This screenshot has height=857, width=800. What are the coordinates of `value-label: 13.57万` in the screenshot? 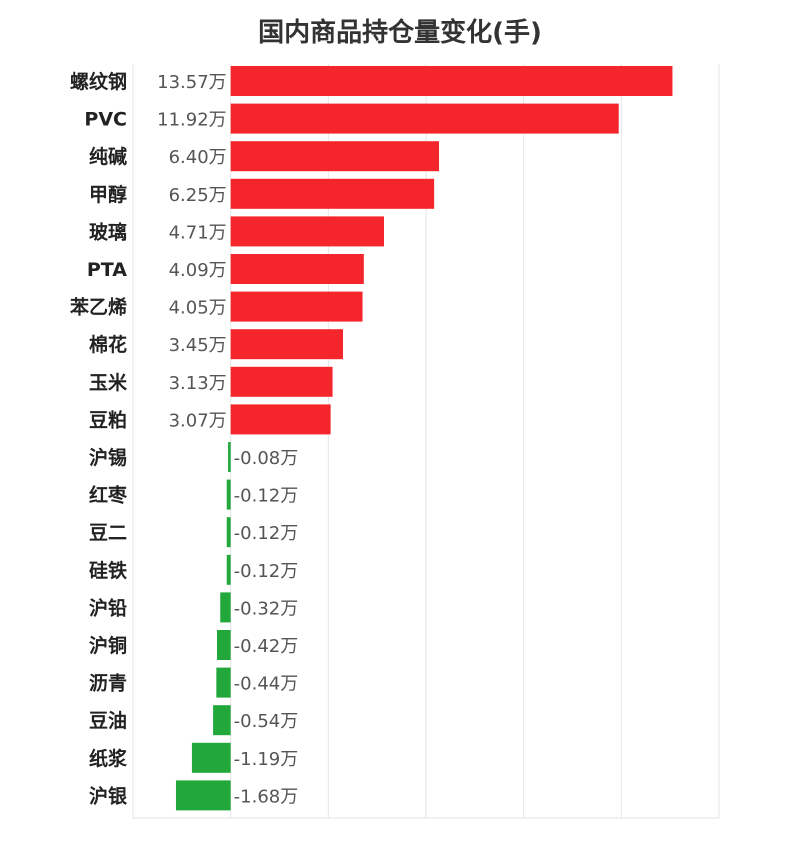 It's located at (192, 82).